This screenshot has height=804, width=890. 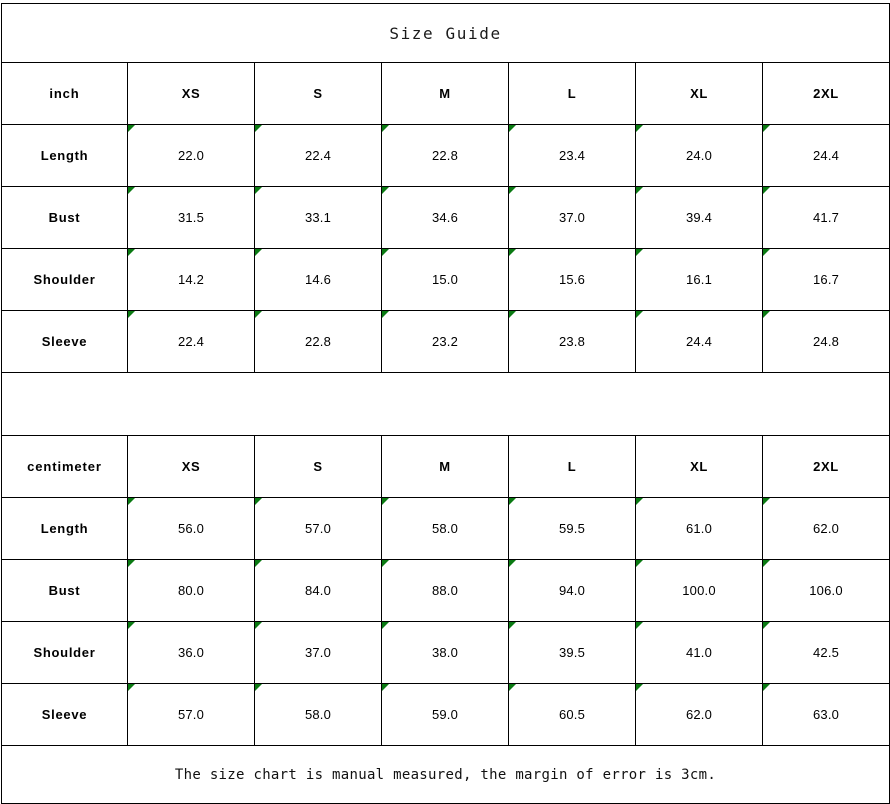 What do you see at coordinates (64, 279) in the screenshot?
I see `row-label-shoulder-inch: Shoulder` at bounding box center [64, 279].